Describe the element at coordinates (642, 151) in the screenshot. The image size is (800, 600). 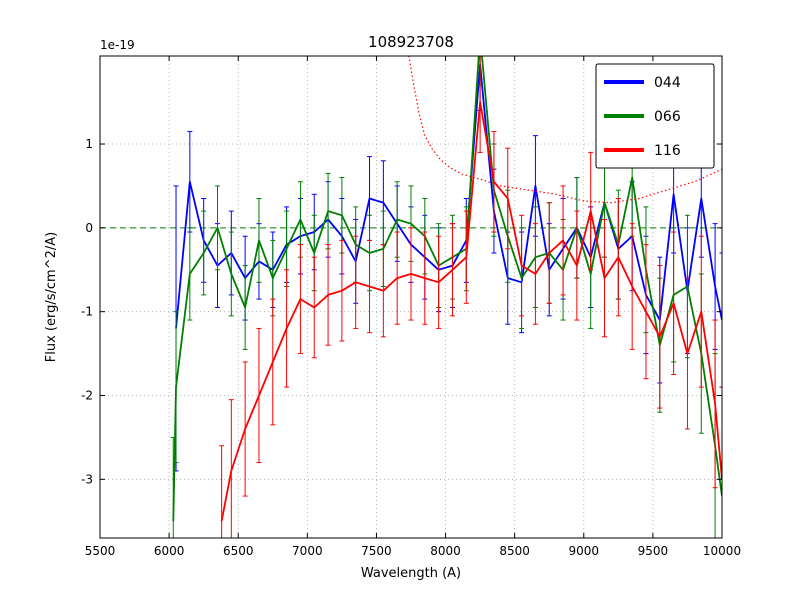
I see `legend-entry-116: 116` at that location.